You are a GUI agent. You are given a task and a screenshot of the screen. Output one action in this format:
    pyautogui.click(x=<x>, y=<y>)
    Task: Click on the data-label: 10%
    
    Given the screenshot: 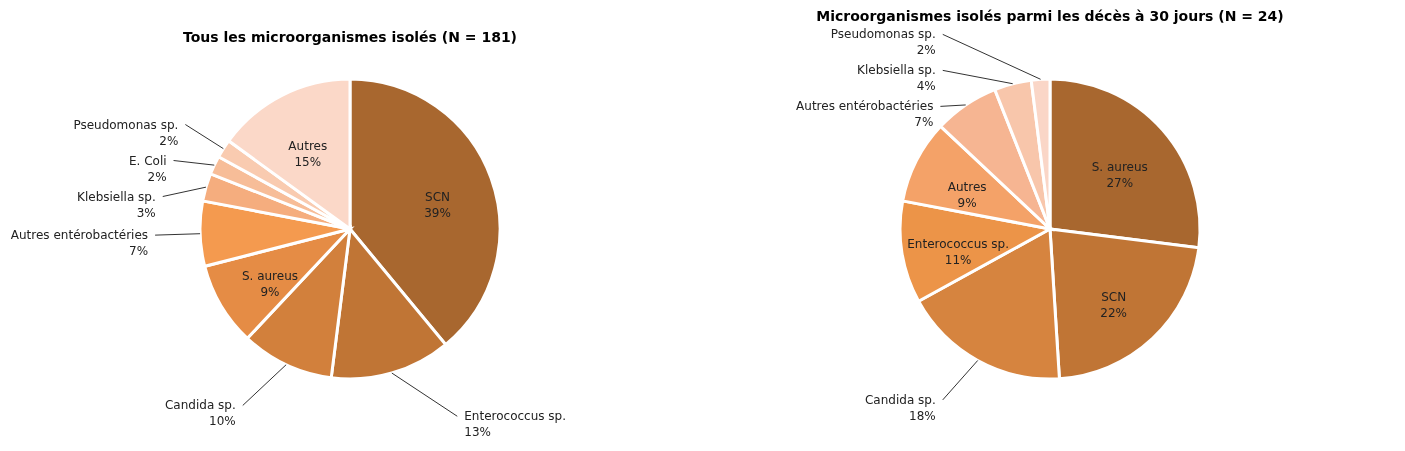 What is the action you would take?
    pyautogui.click(x=222, y=421)
    